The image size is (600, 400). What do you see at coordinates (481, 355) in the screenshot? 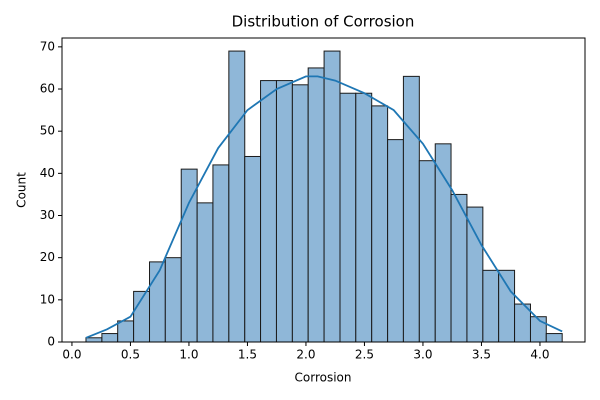
I see `x-tick-label: 3.5` at bounding box center [481, 355].